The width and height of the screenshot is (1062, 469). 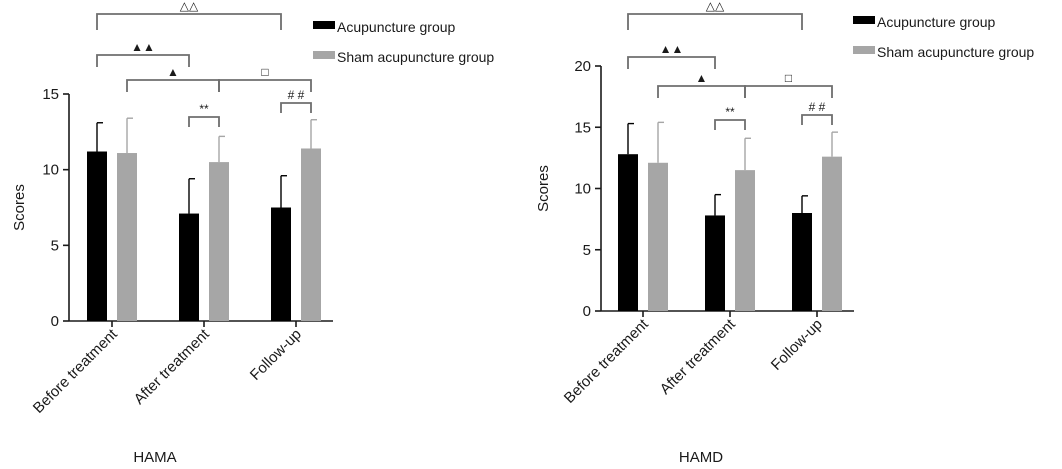 I want to click on y-tick-label: 20, so click(x=582, y=66).